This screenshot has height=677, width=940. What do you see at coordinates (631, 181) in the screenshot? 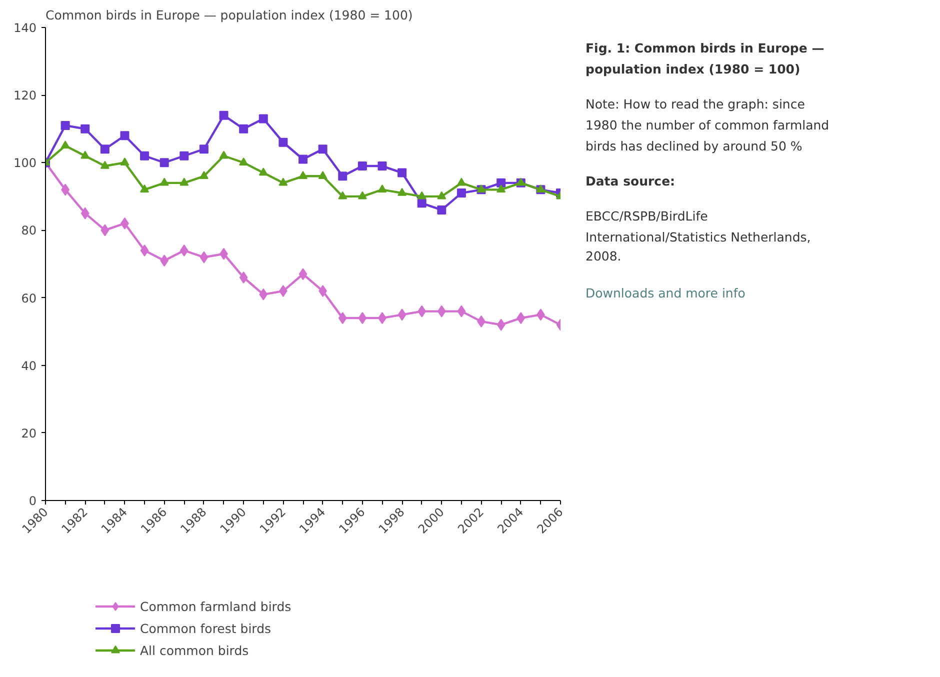
I see `source-note: Data source:` at bounding box center [631, 181].